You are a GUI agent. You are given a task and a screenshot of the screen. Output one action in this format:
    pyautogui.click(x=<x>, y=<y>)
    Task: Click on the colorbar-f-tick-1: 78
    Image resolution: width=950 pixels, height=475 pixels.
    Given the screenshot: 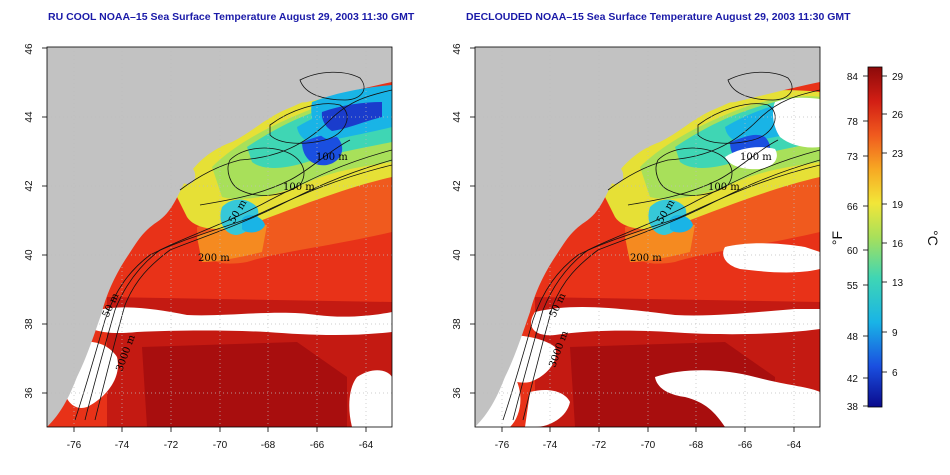 What is the action you would take?
    pyautogui.click(x=853, y=122)
    